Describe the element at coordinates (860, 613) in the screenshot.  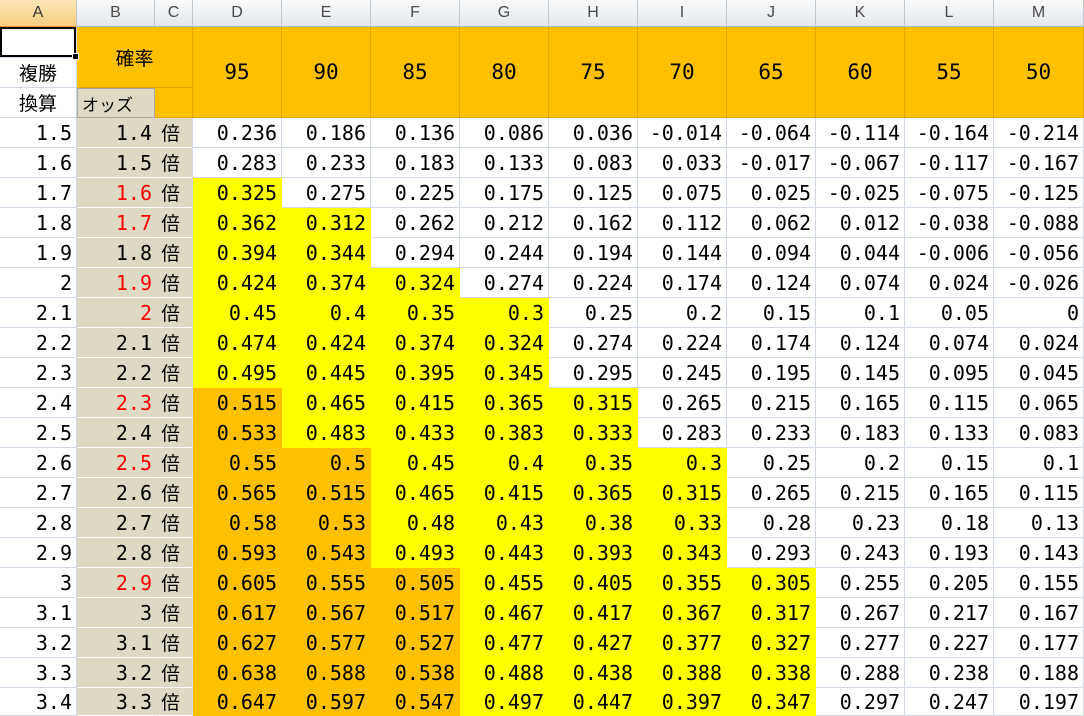
I see `value-cell: 0.267` at that location.